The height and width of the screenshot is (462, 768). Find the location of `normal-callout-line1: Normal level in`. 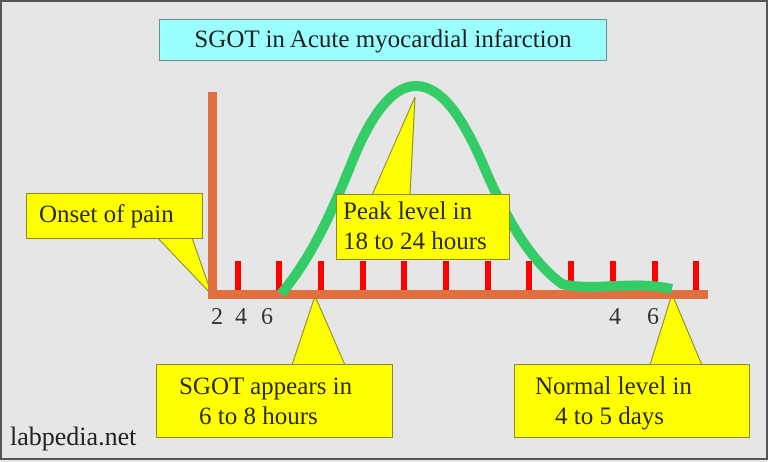

normal-callout-line1: Normal level in is located at coordinates (613, 386).